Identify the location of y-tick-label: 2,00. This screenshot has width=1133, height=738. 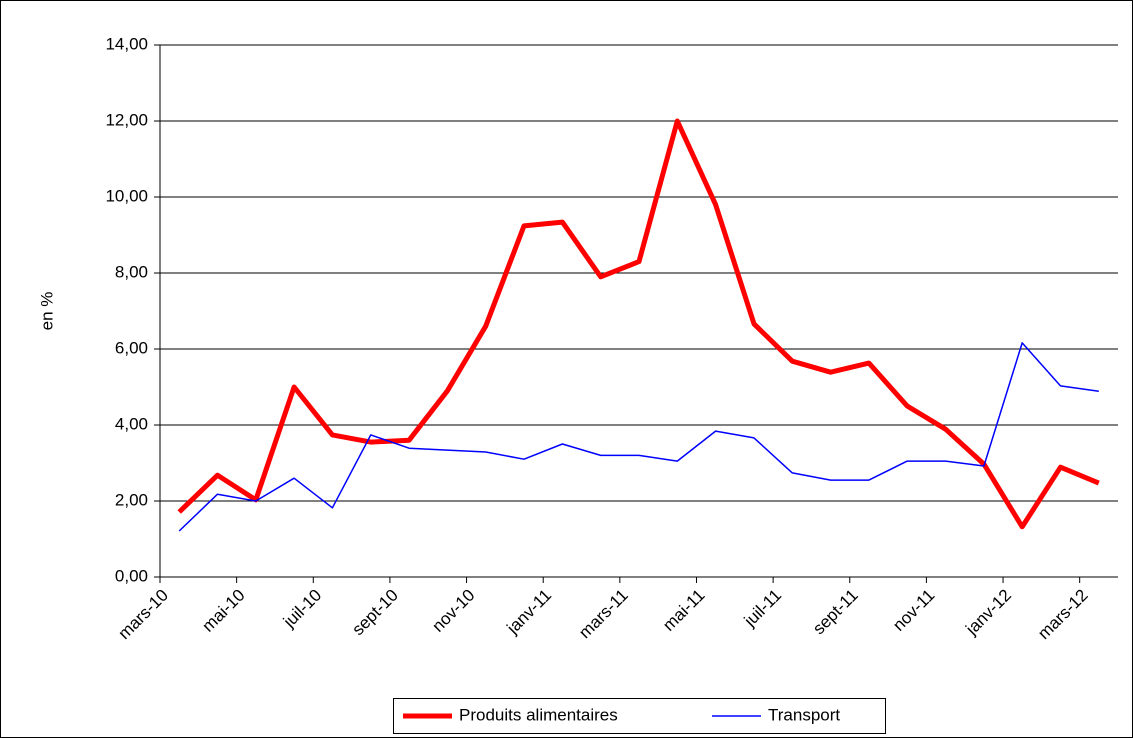
(131, 499).